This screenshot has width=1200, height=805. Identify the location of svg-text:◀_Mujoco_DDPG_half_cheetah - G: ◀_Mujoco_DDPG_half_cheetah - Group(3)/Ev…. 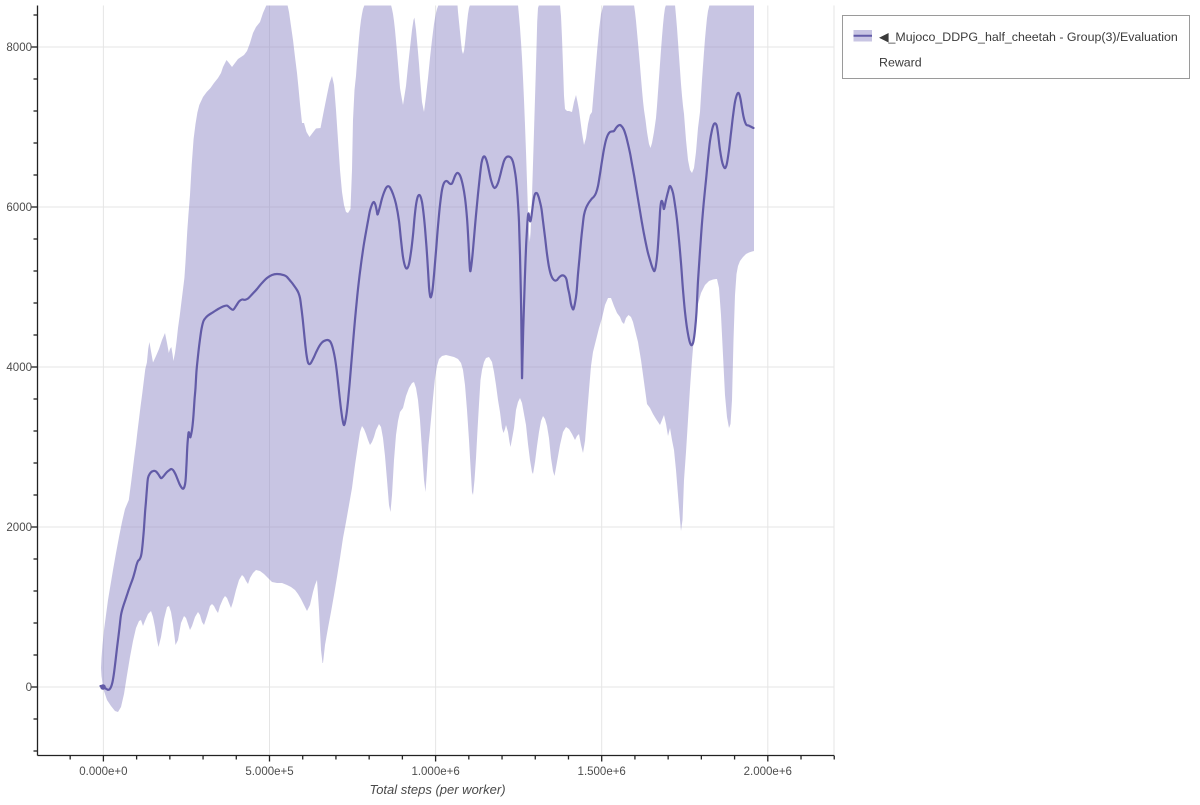
(1028, 37).